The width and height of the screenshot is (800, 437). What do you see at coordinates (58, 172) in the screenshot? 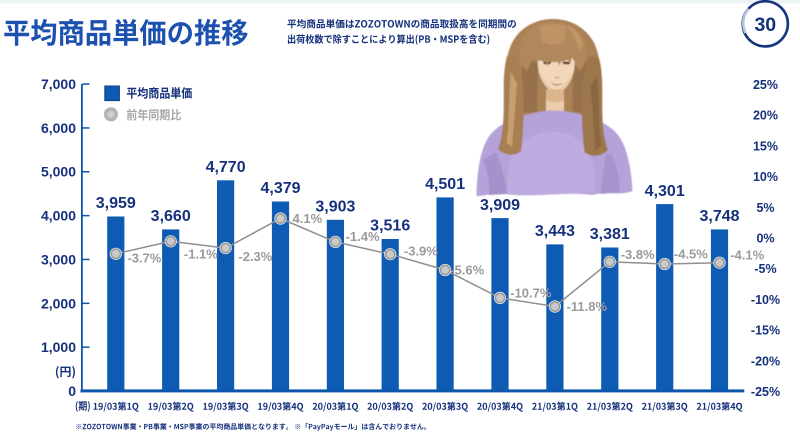
I see `svg-text: 5,000` at bounding box center [58, 172].